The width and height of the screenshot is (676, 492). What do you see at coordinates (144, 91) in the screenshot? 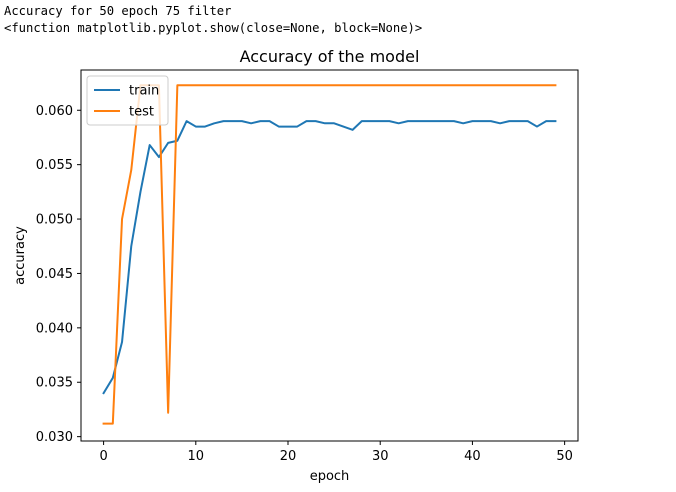
I see `legend-label-train: train` at bounding box center [144, 91].